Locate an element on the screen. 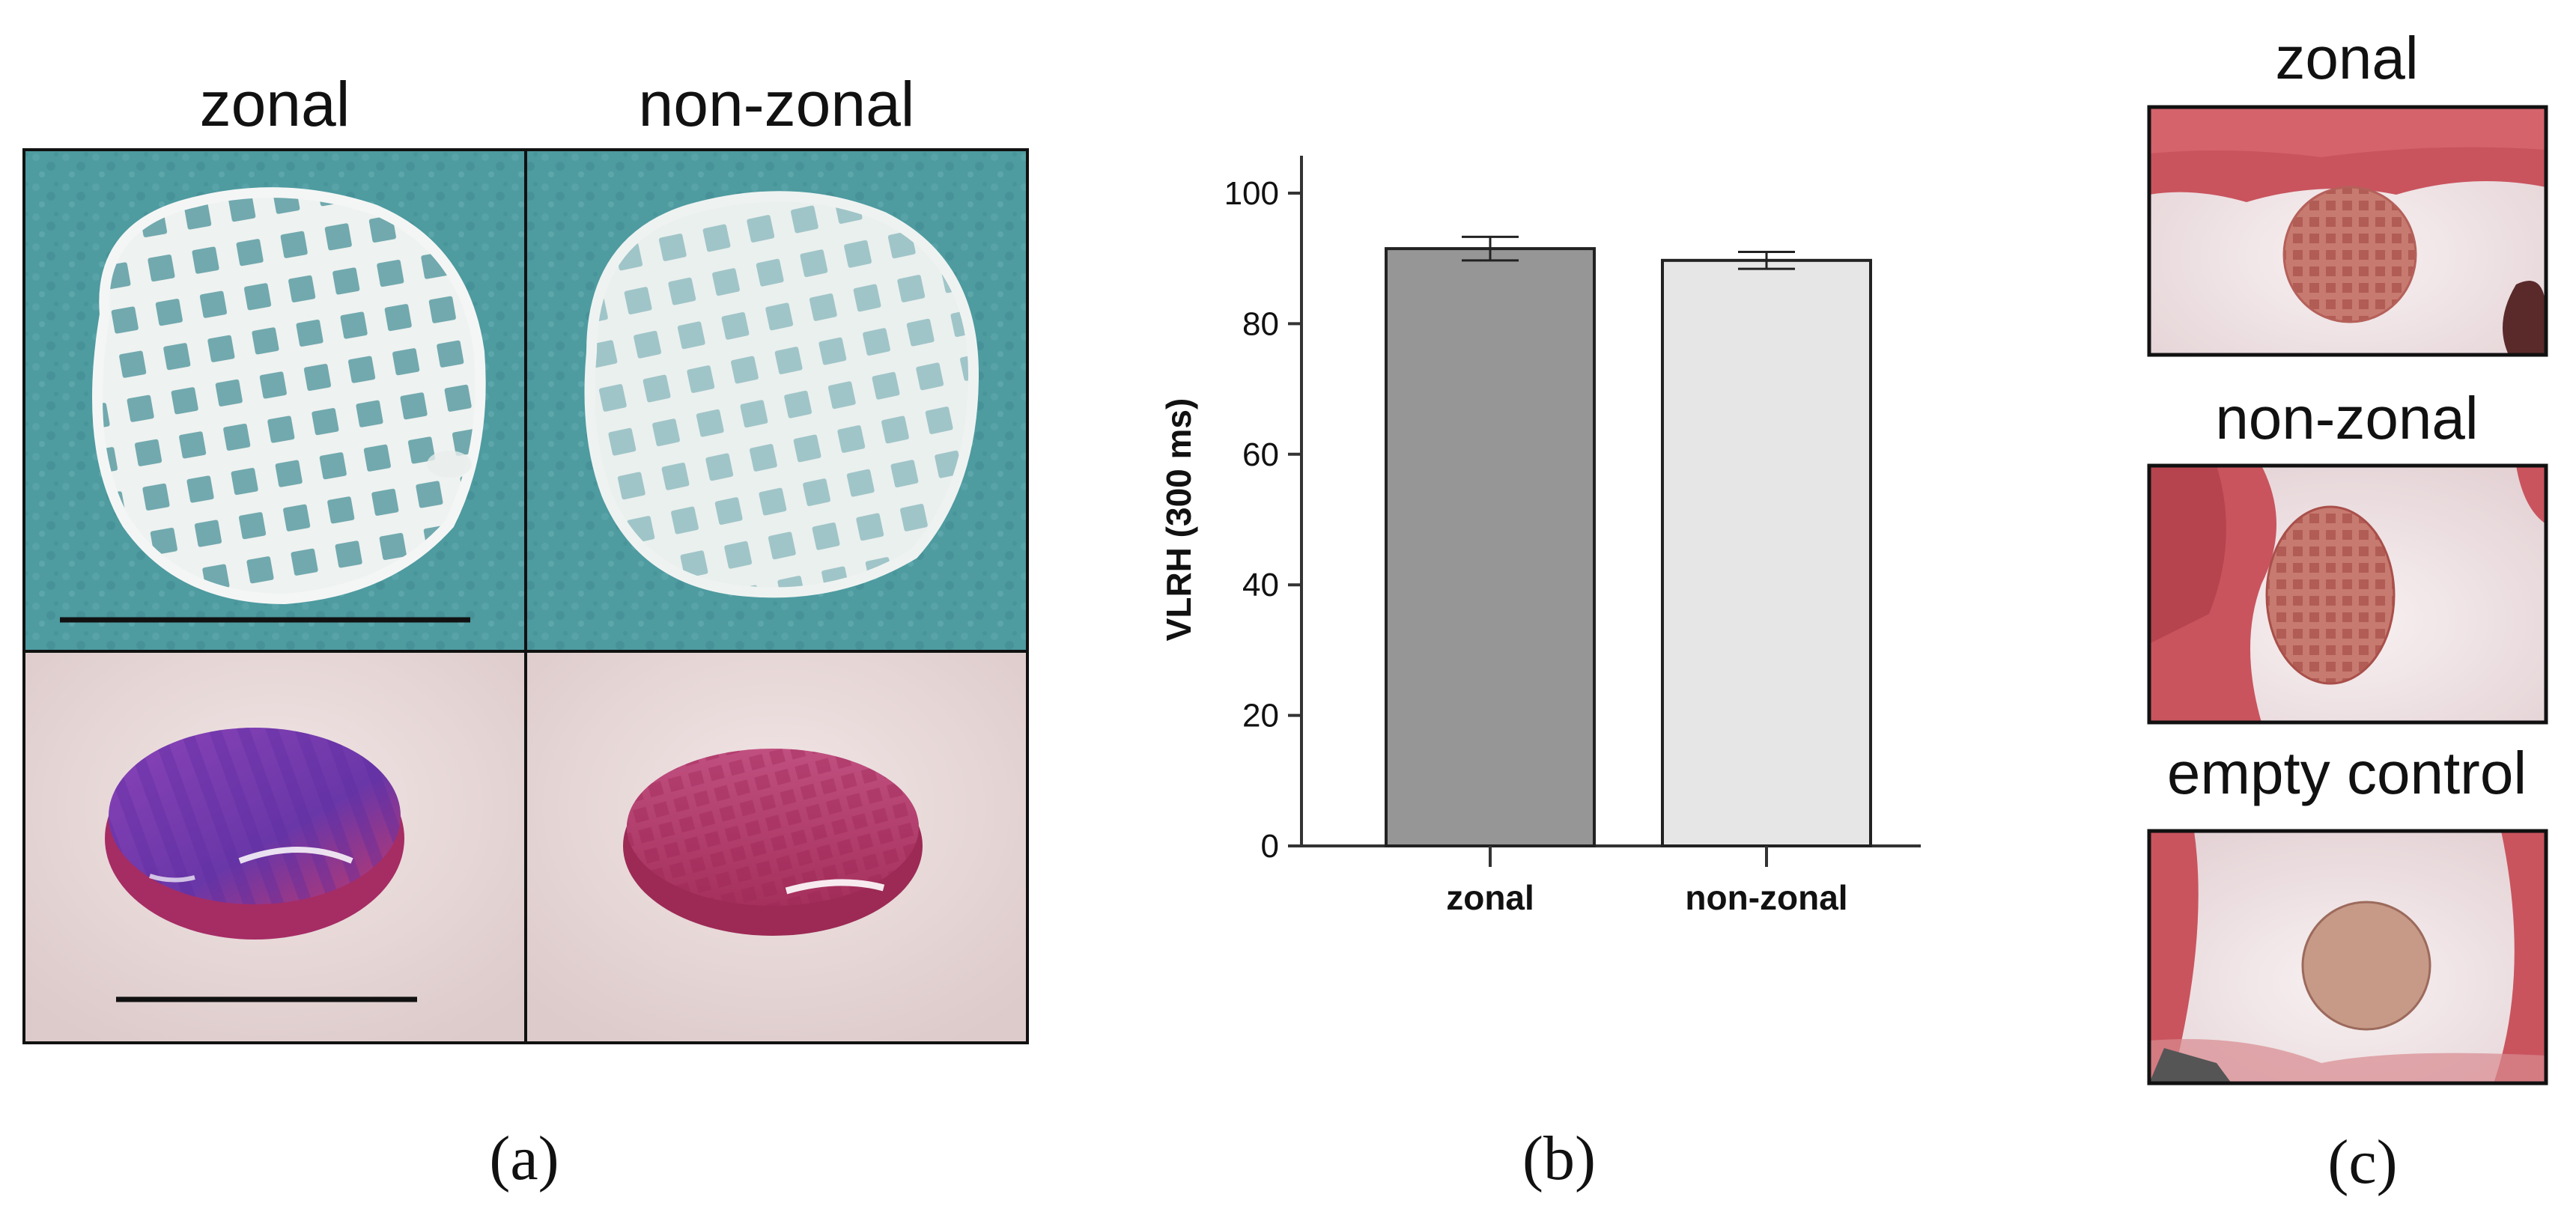 Image resolution: width=2576 pixels, height=1218 pixels. photo-implant-zonal is located at coordinates (2347, 231).